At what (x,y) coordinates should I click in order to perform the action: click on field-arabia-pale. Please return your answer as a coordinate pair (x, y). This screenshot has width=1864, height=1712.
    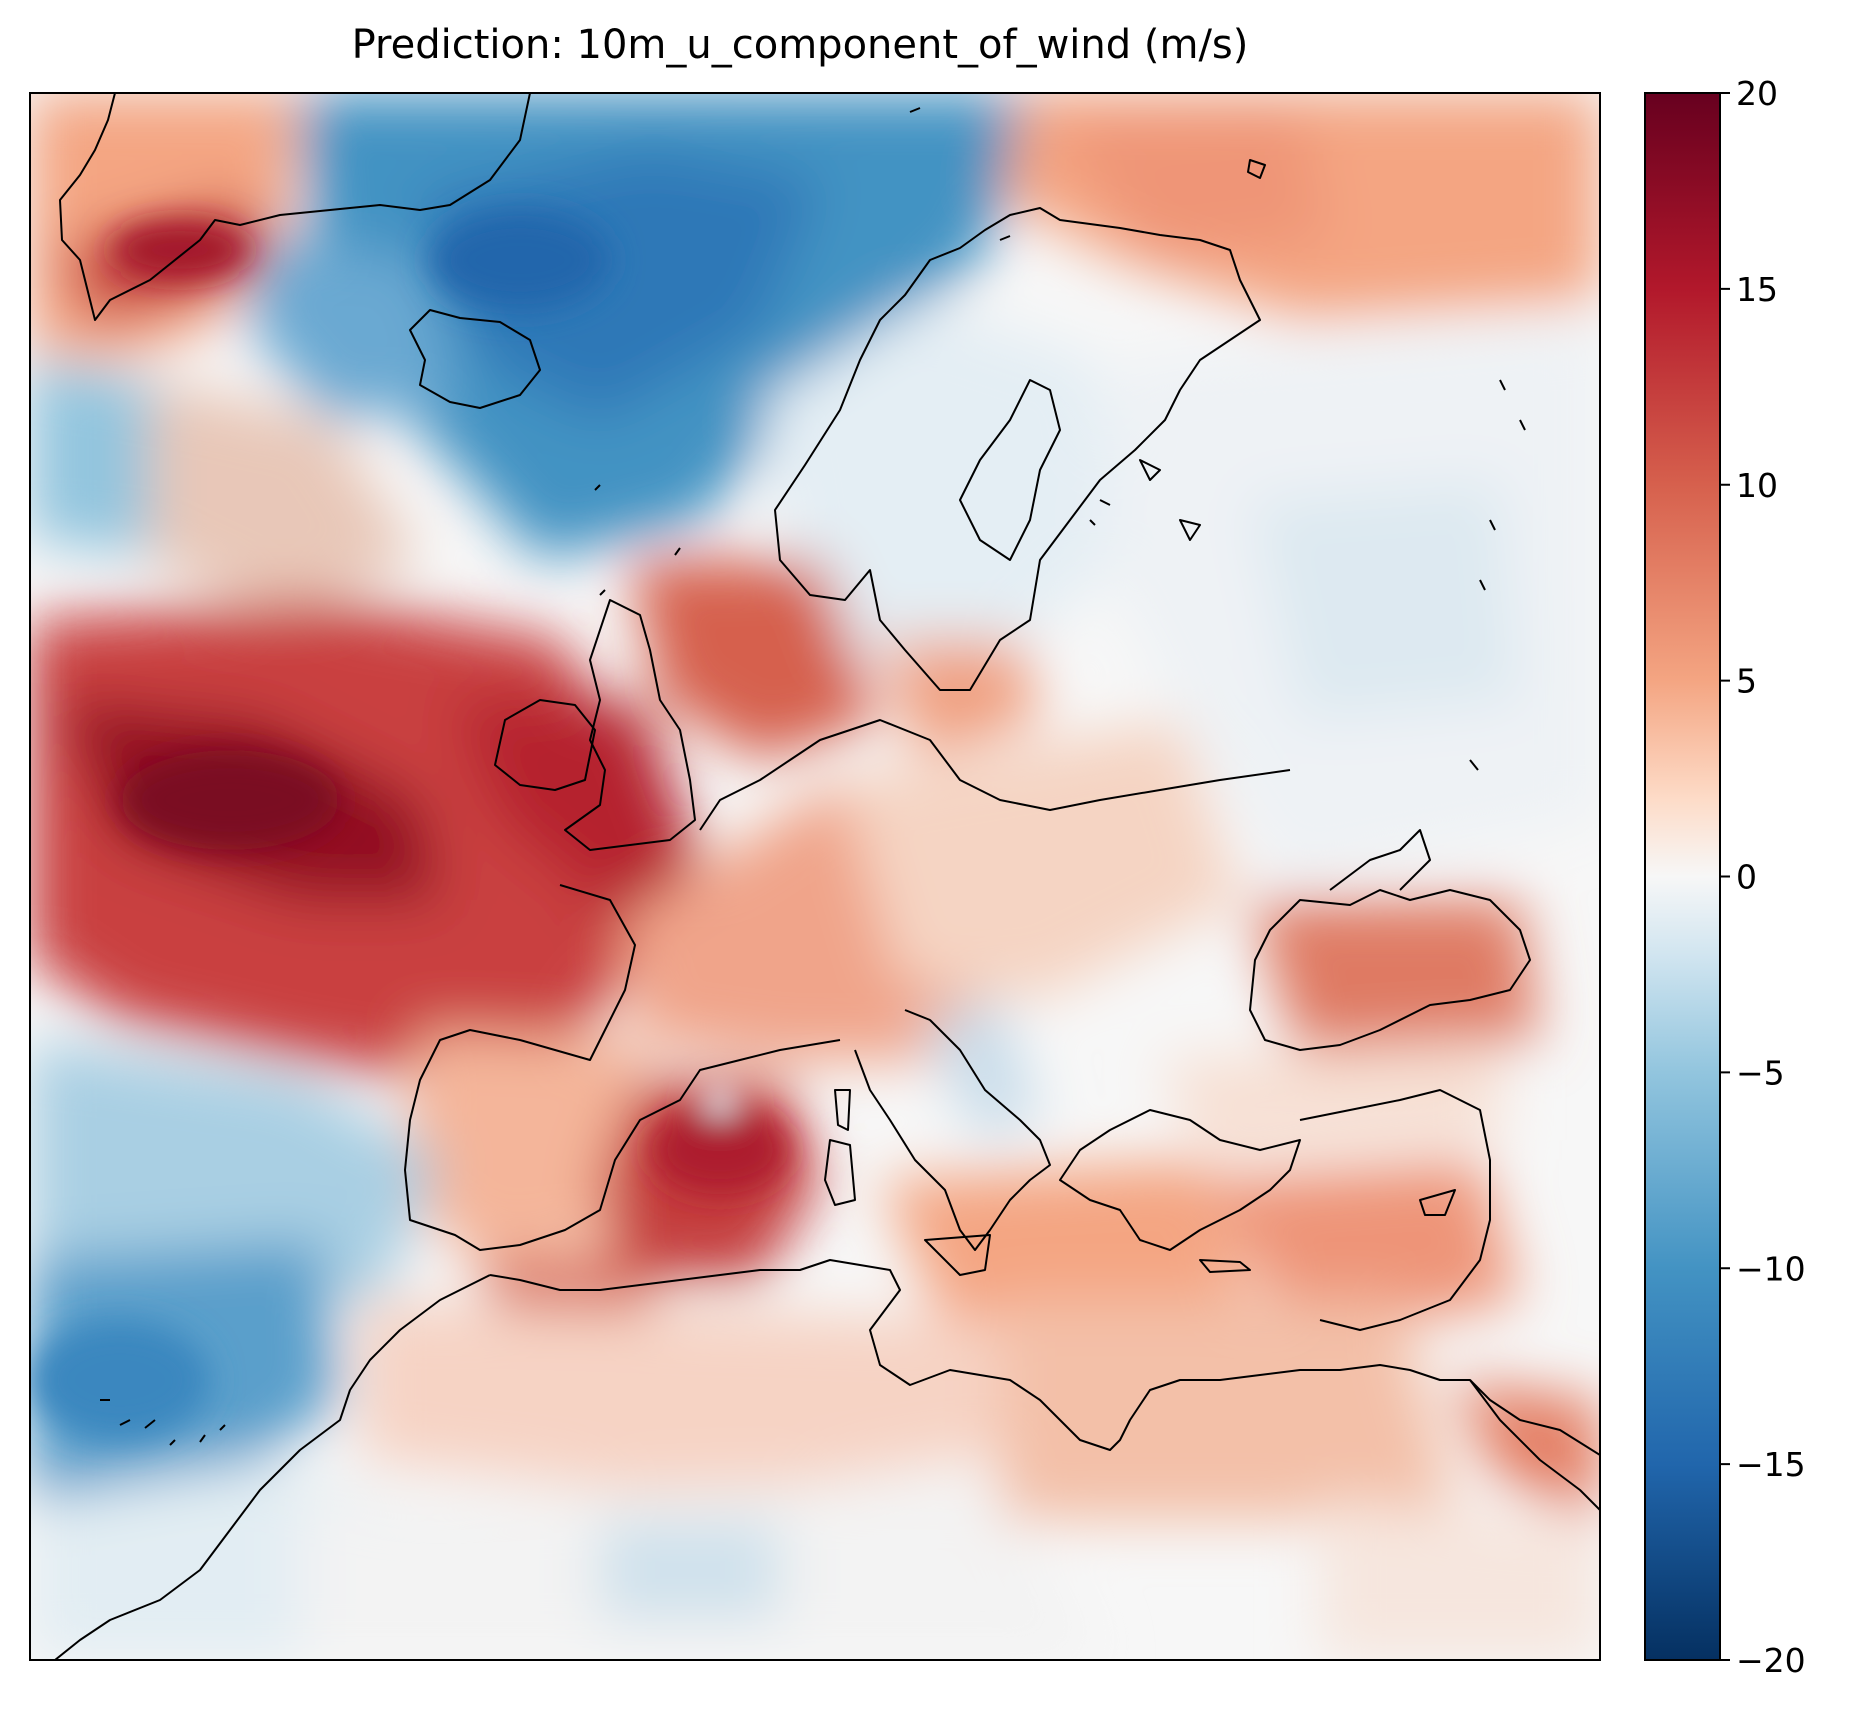
    Looking at the image, I should click on (1460, 1580).